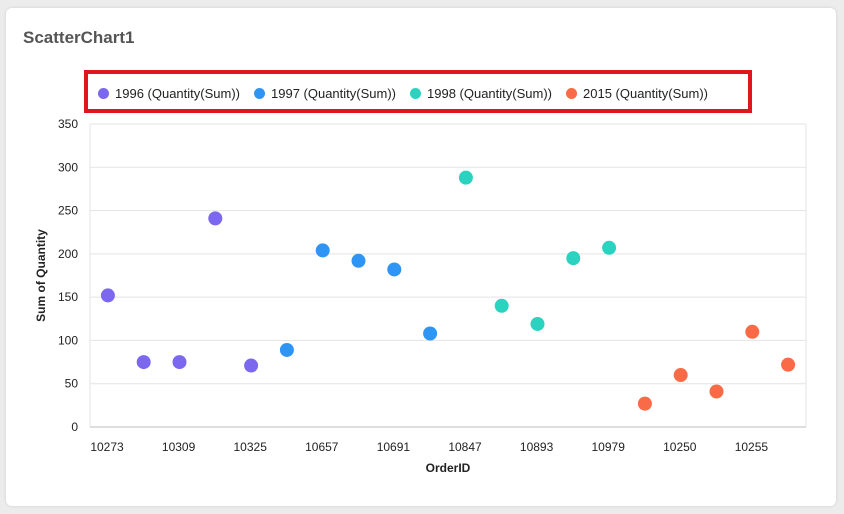 The width and height of the screenshot is (844, 514). What do you see at coordinates (41, 275) in the screenshot?
I see `y-axis-title: Sum of Quantity` at bounding box center [41, 275].